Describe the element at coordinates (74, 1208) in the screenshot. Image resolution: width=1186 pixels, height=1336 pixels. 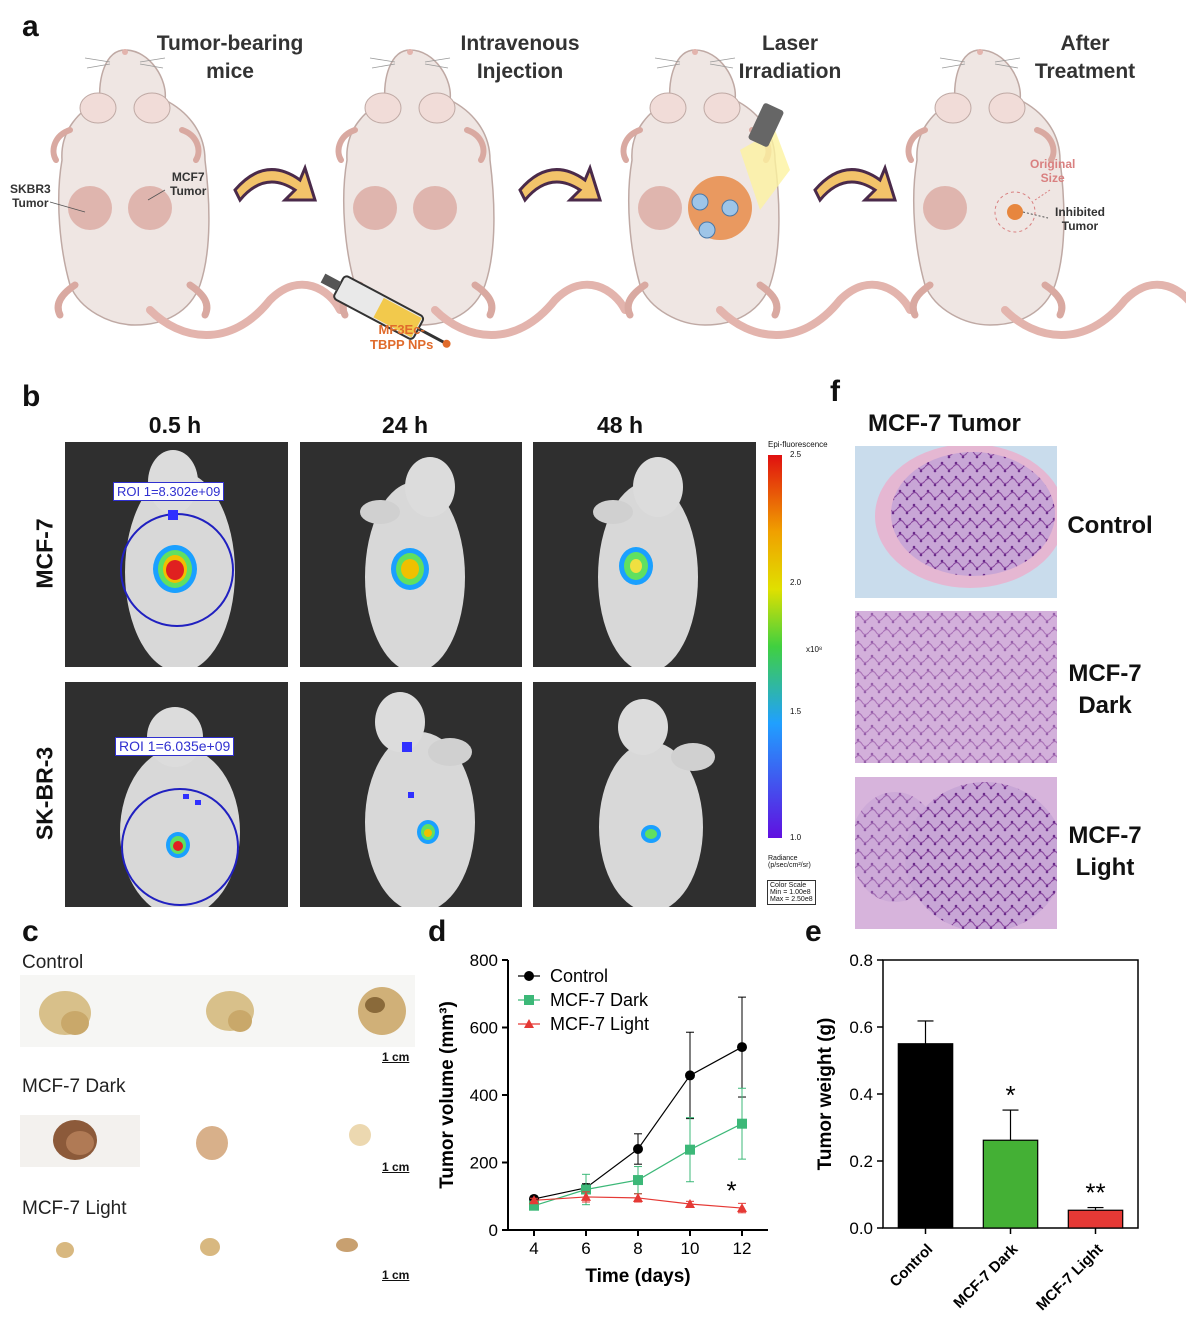
I see `photo-row-light: MCF-7 Light` at that location.